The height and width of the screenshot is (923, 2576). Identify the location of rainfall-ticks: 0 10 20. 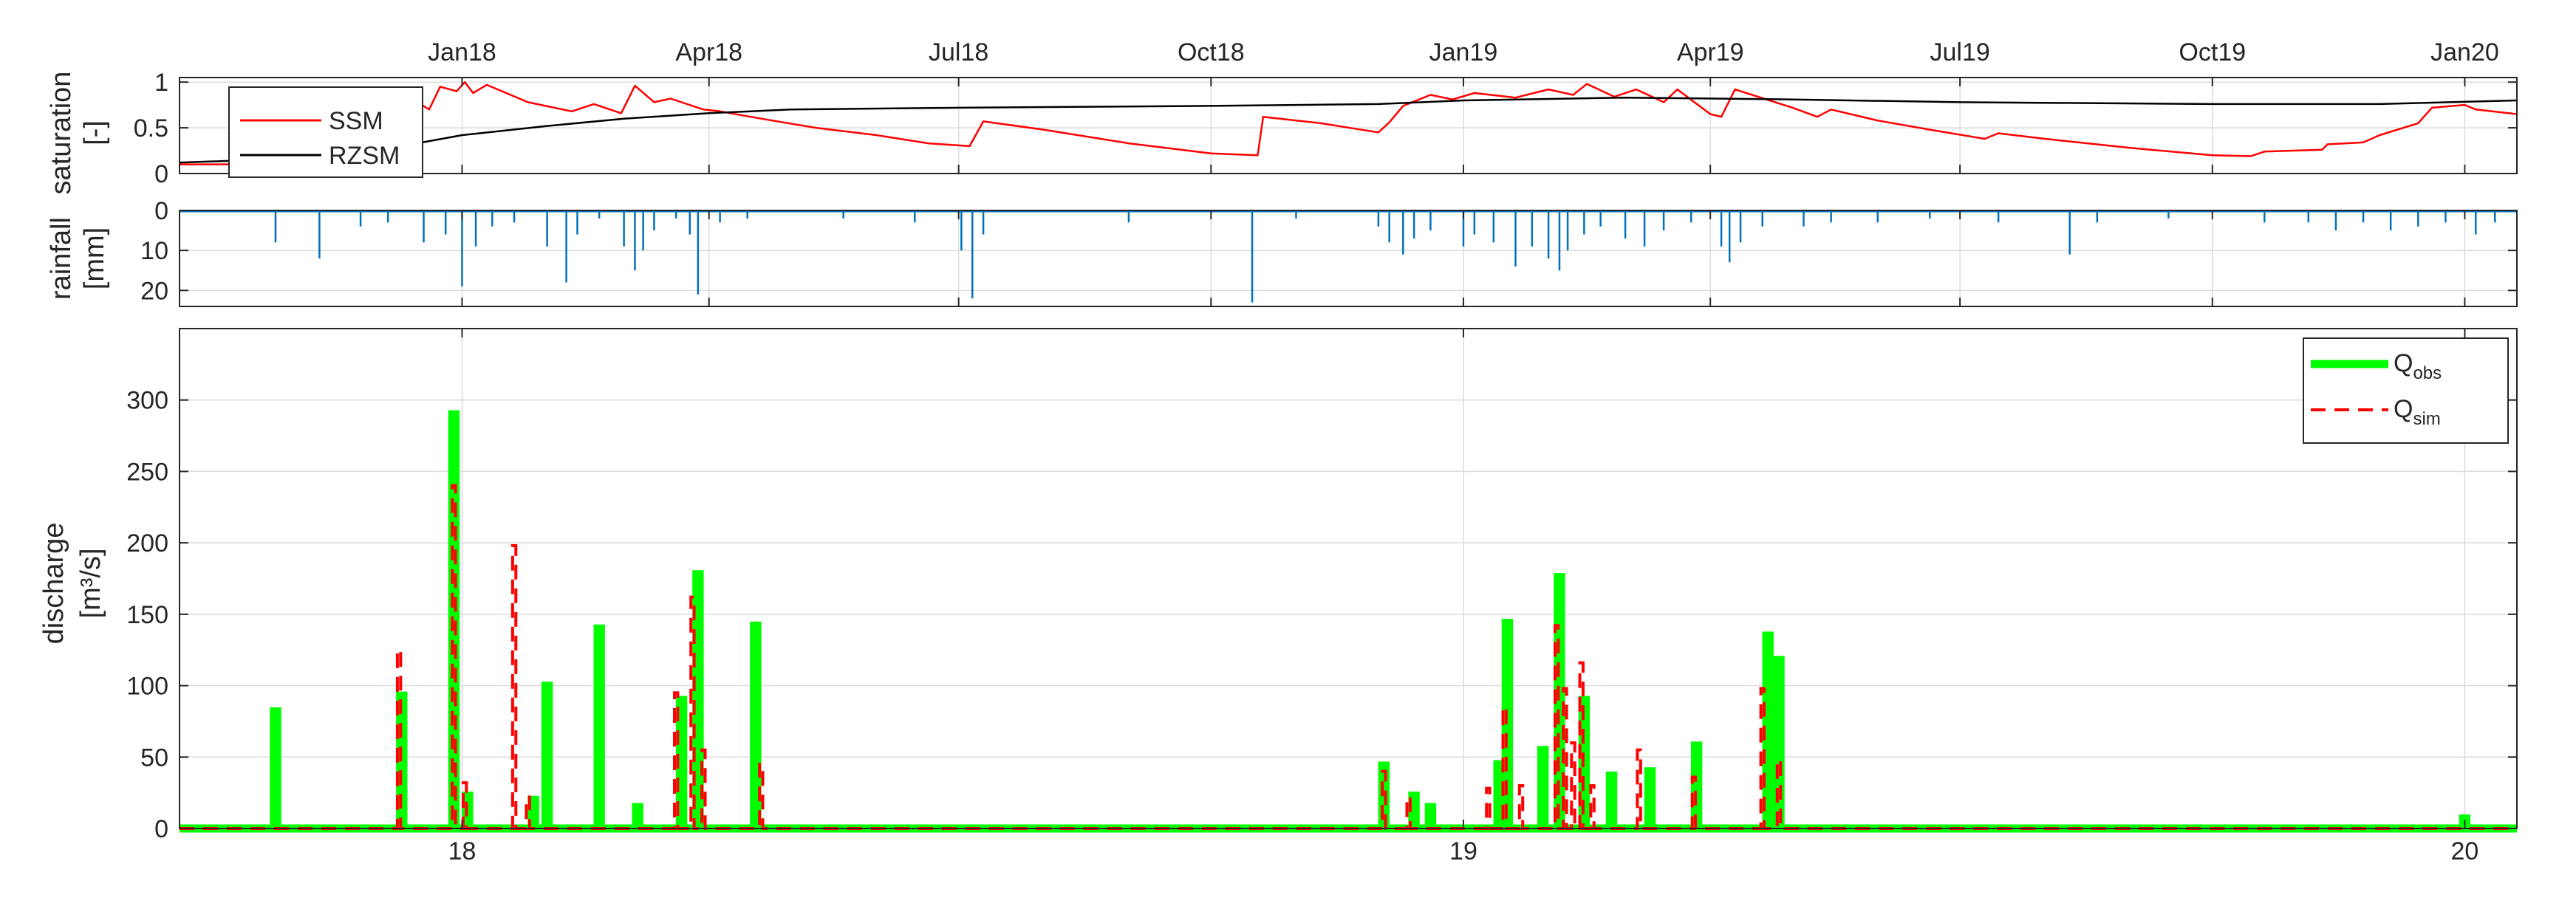
(1328, 251).